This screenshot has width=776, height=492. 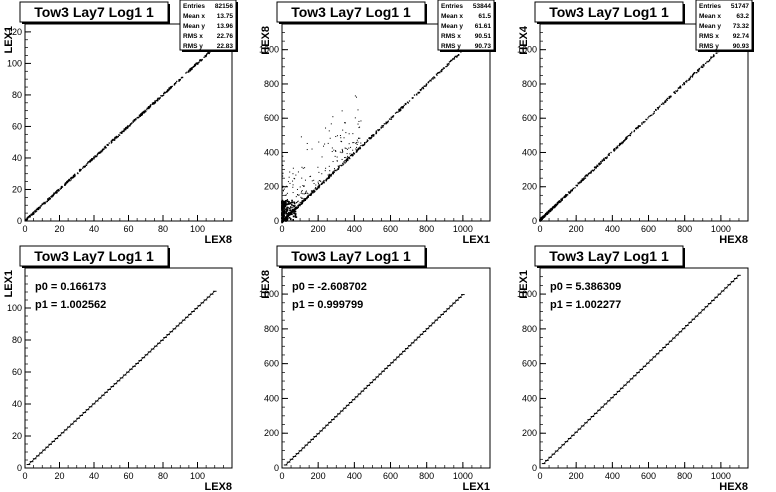 What do you see at coordinates (318, 229) in the screenshot?
I see `x-tick-label: 200` at bounding box center [318, 229].